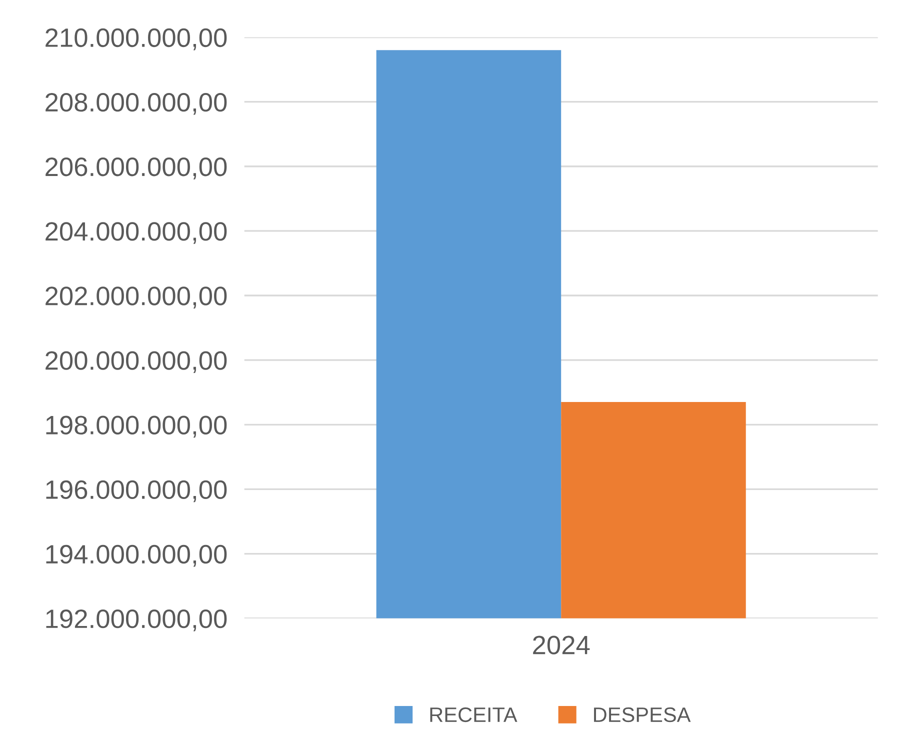 Image resolution: width=905 pixels, height=745 pixels. I want to click on y-tick-label: 198.000.000,00, so click(136, 427).